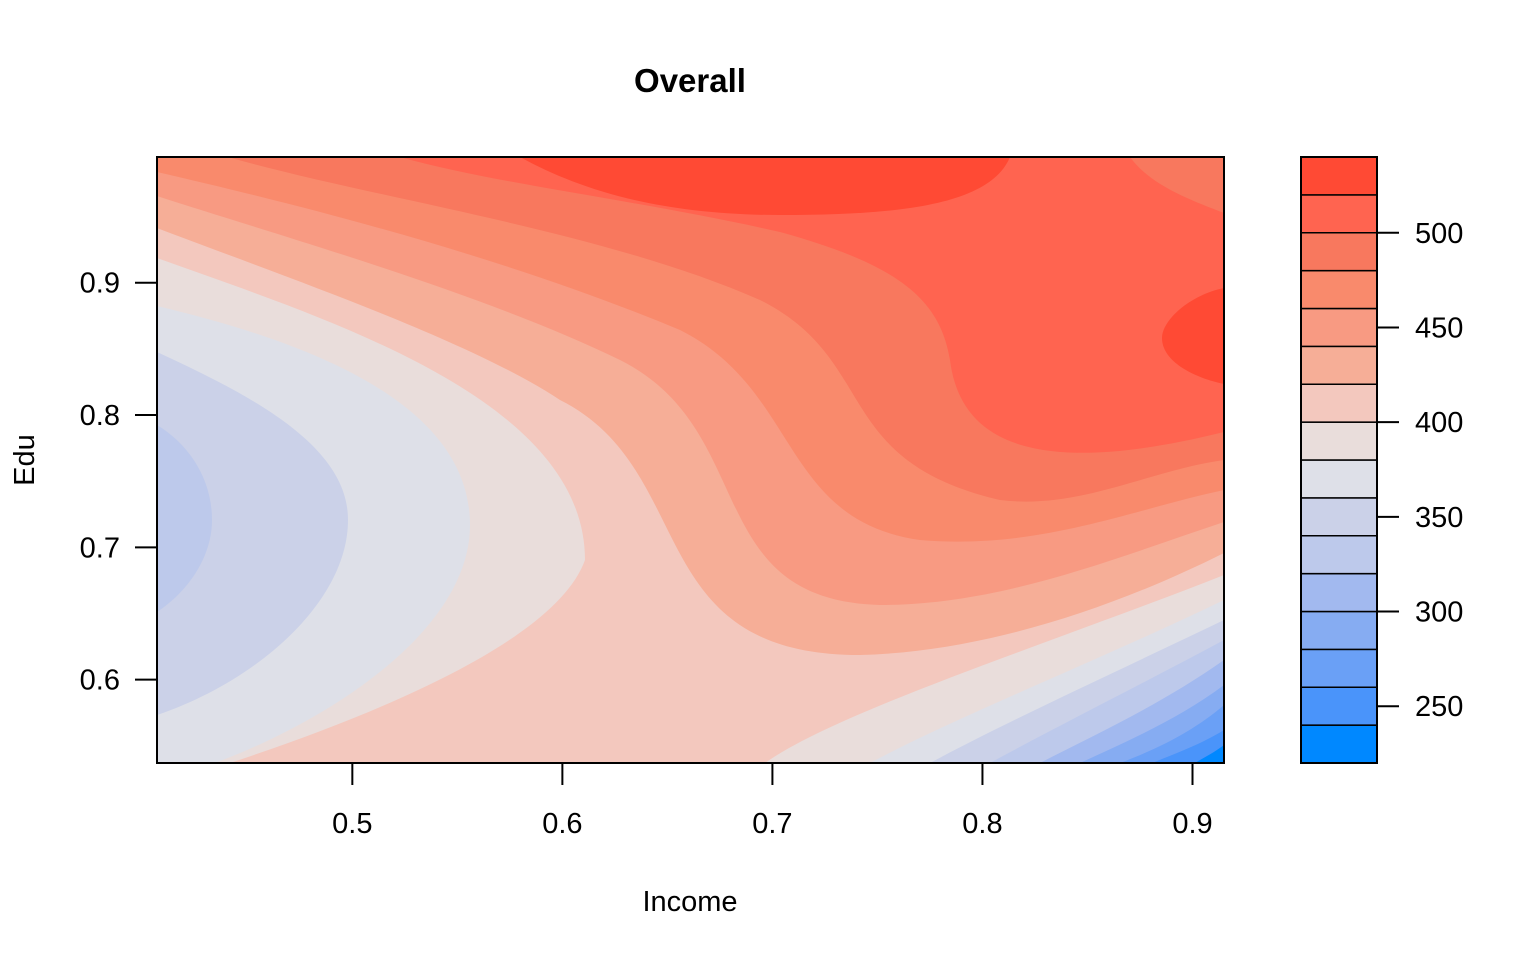 This screenshot has width=1536, height=960. What do you see at coordinates (765, 186) in the screenshot?
I see `contour-band-520-540-top` at bounding box center [765, 186].